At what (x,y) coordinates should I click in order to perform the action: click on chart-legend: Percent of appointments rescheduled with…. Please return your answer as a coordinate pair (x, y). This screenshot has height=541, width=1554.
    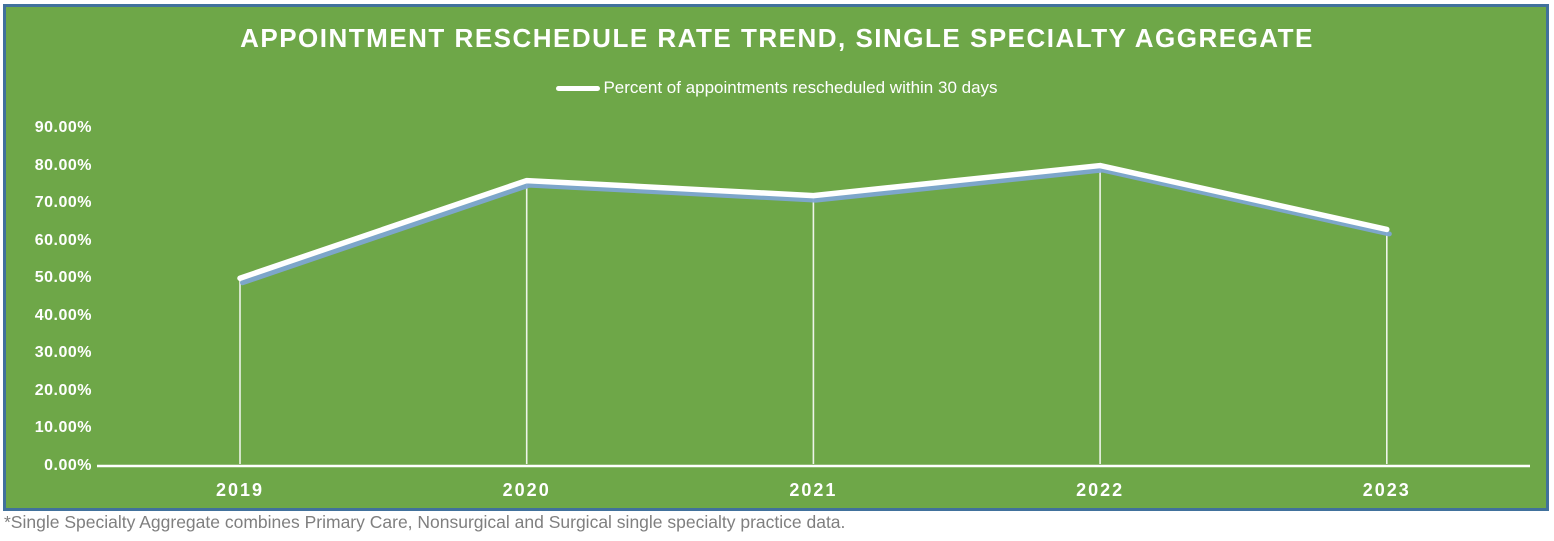
    Looking at the image, I should click on (777, 88).